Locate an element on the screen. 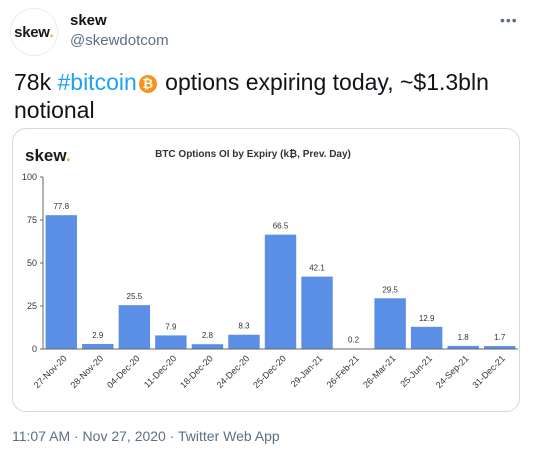 Image resolution: width=535 pixels, height=460 pixels. x-tick-label: 29-Jan-21 is located at coordinates (307, 371).